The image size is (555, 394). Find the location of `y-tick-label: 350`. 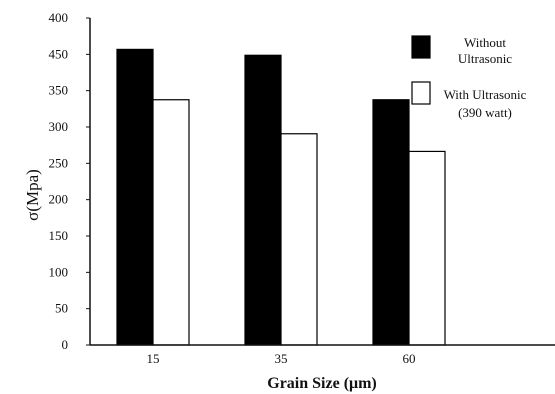

y-tick-label: 350 is located at coordinates (59, 90).